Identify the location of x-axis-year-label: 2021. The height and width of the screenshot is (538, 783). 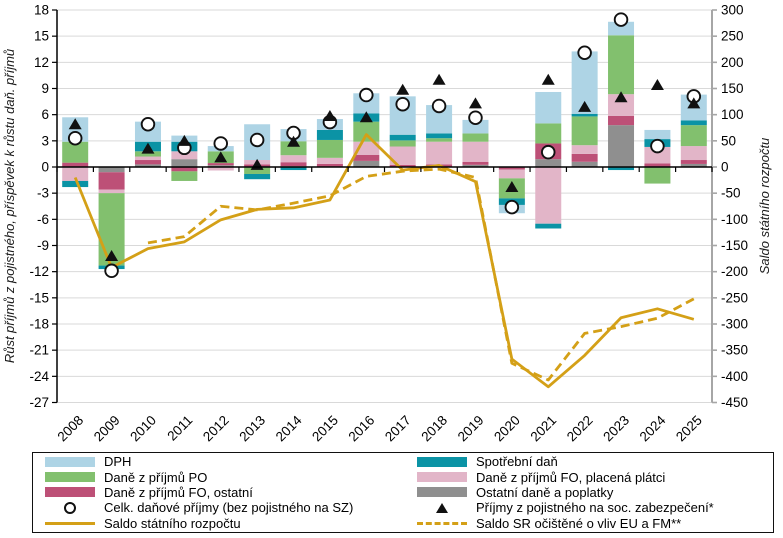
(544, 429).